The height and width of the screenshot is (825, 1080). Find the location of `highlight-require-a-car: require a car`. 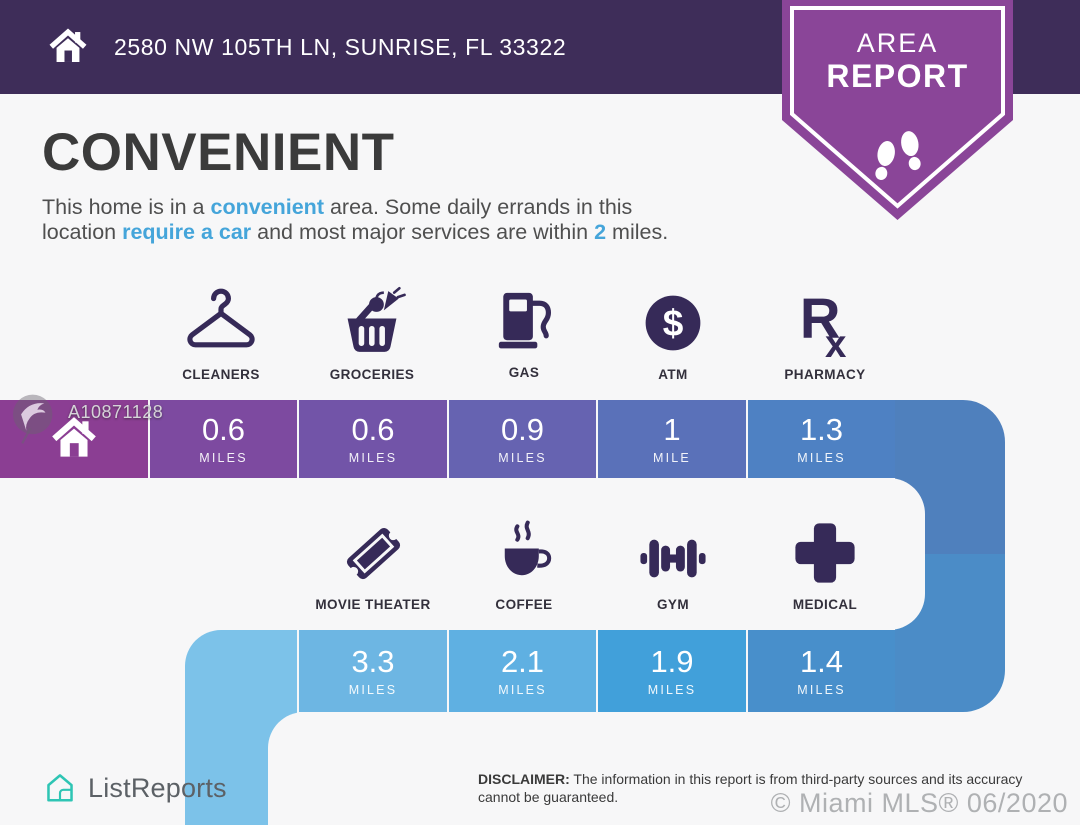

highlight-require-a-car: require a car is located at coordinates (187, 232).